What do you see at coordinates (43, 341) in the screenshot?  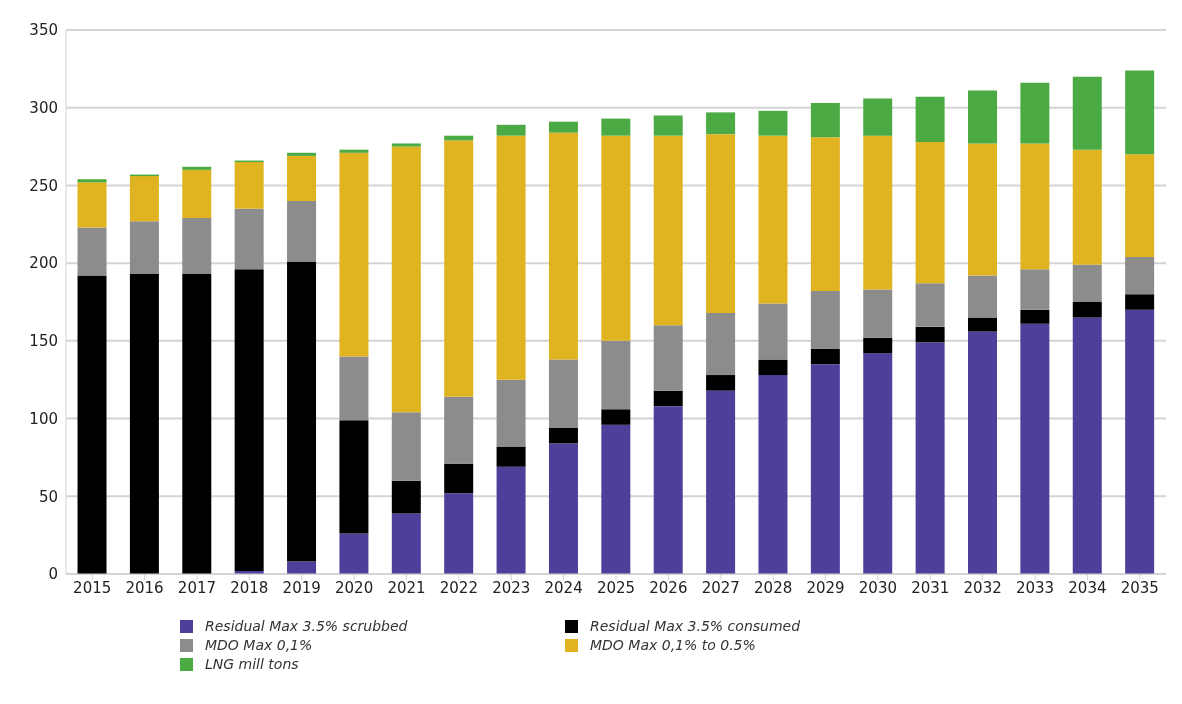 I see `y-tick-label: 150` at bounding box center [43, 341].